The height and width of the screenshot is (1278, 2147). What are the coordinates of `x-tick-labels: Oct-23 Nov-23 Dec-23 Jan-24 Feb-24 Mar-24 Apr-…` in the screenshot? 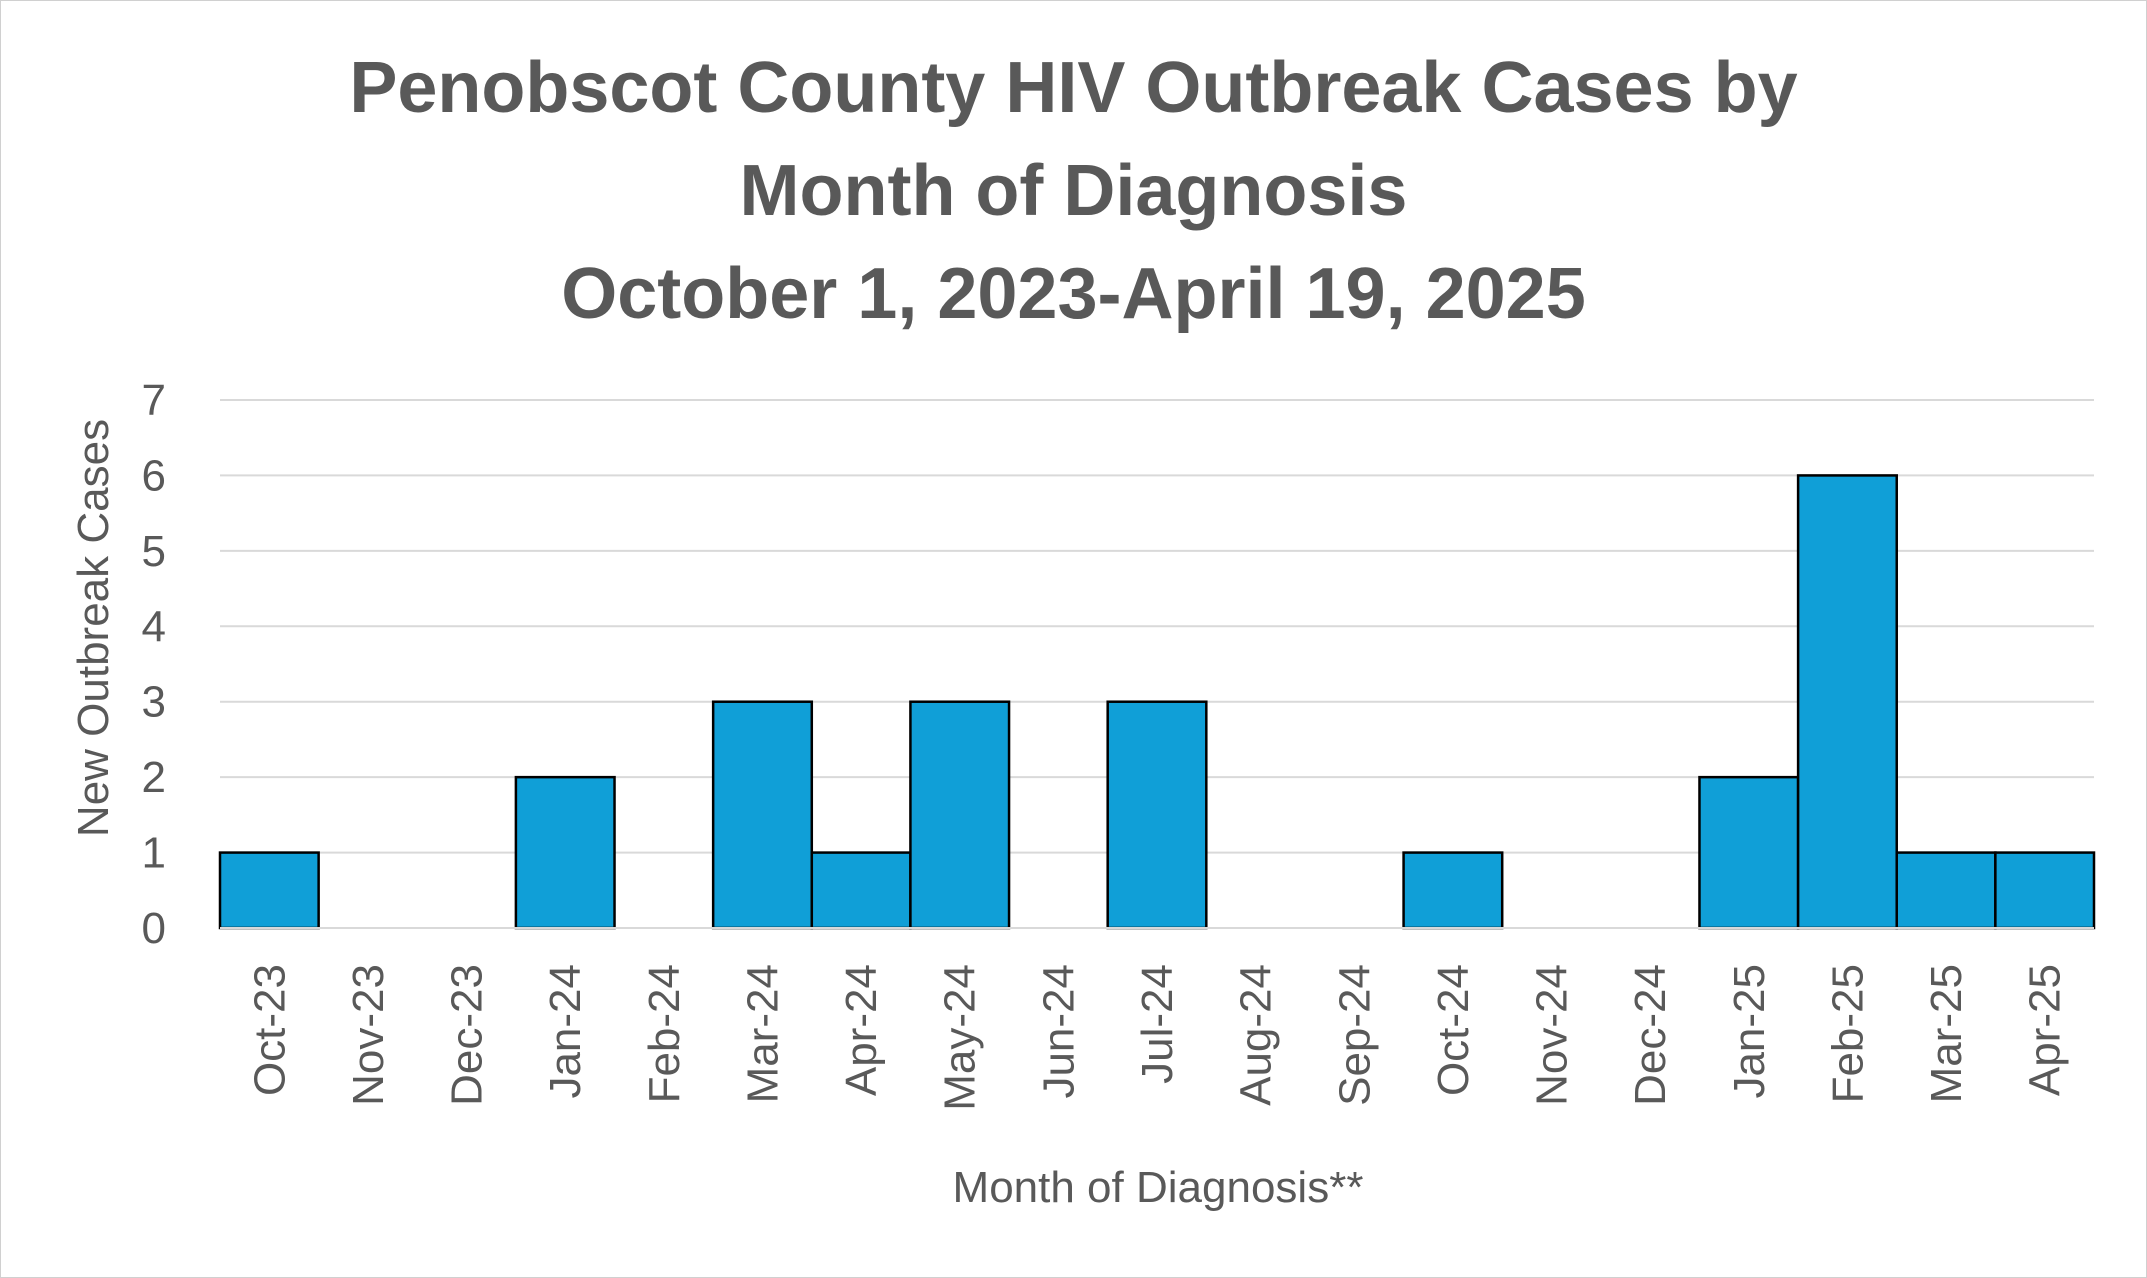 It's located at (1157, 1037).